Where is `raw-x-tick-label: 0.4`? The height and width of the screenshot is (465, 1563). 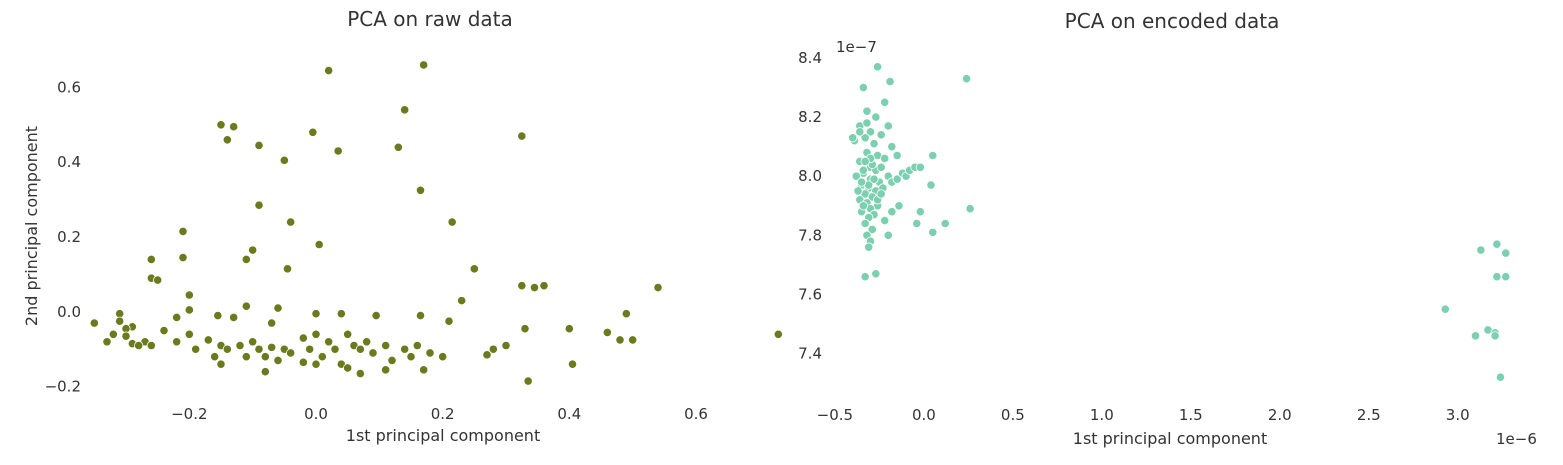
raw-x-tick-label: 0.4 is located at coordinates (569, 414).